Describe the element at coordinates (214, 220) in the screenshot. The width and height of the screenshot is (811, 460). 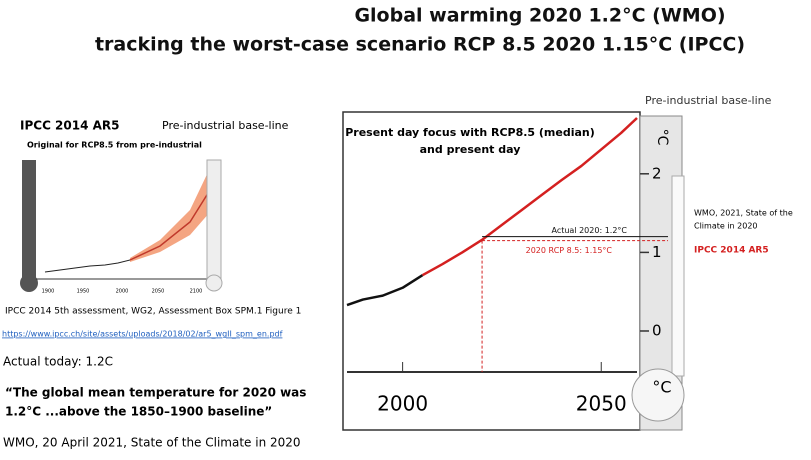
I see `mini-thermometer` at that location.